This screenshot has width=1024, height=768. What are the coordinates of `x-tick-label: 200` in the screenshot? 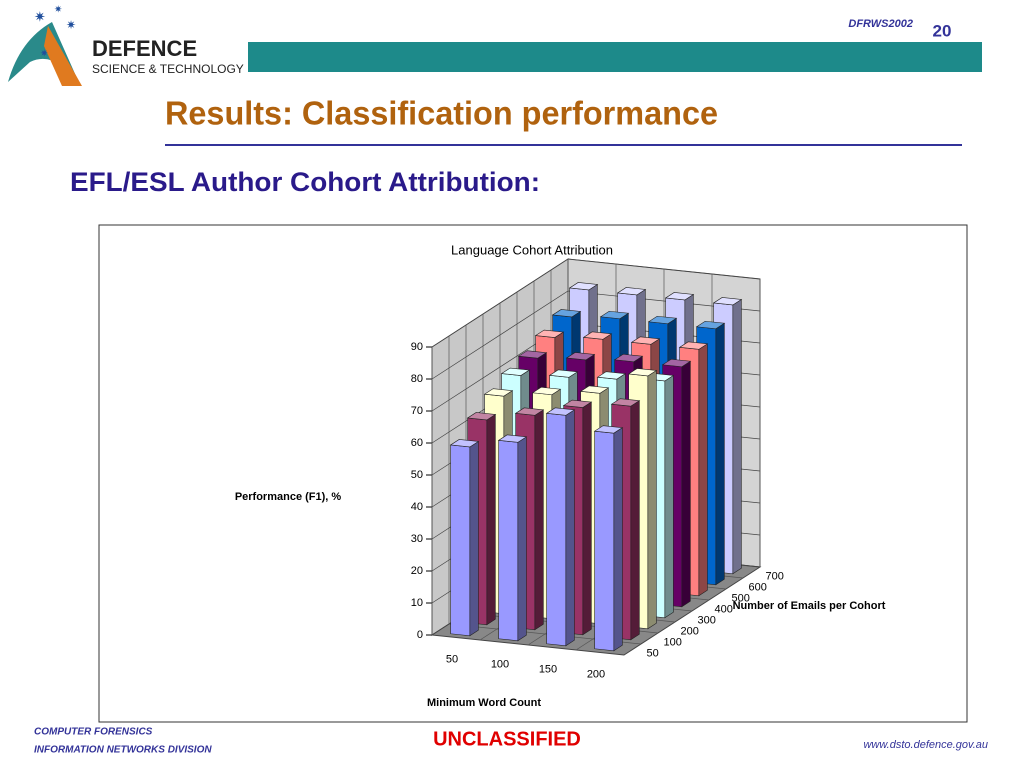 It's located at (596, 674).